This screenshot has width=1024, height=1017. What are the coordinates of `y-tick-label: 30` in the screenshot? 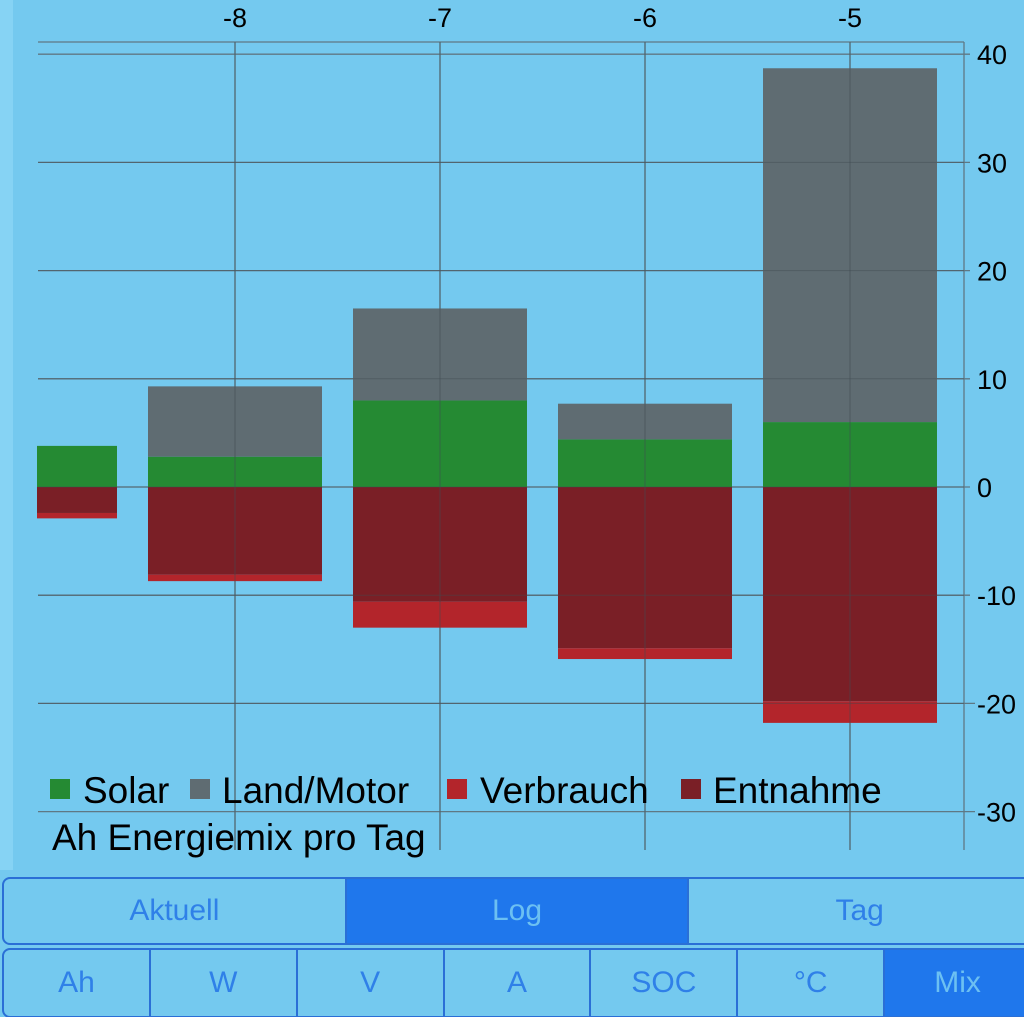 It's located at (992, 163).